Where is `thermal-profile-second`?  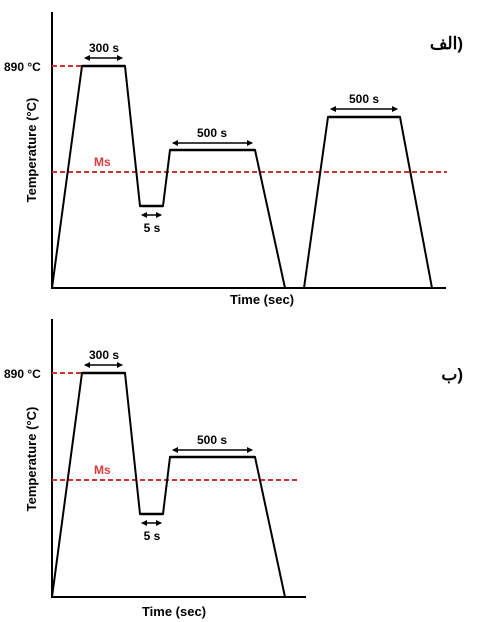
thermal-profile-second is located at coordinates (368, 202).